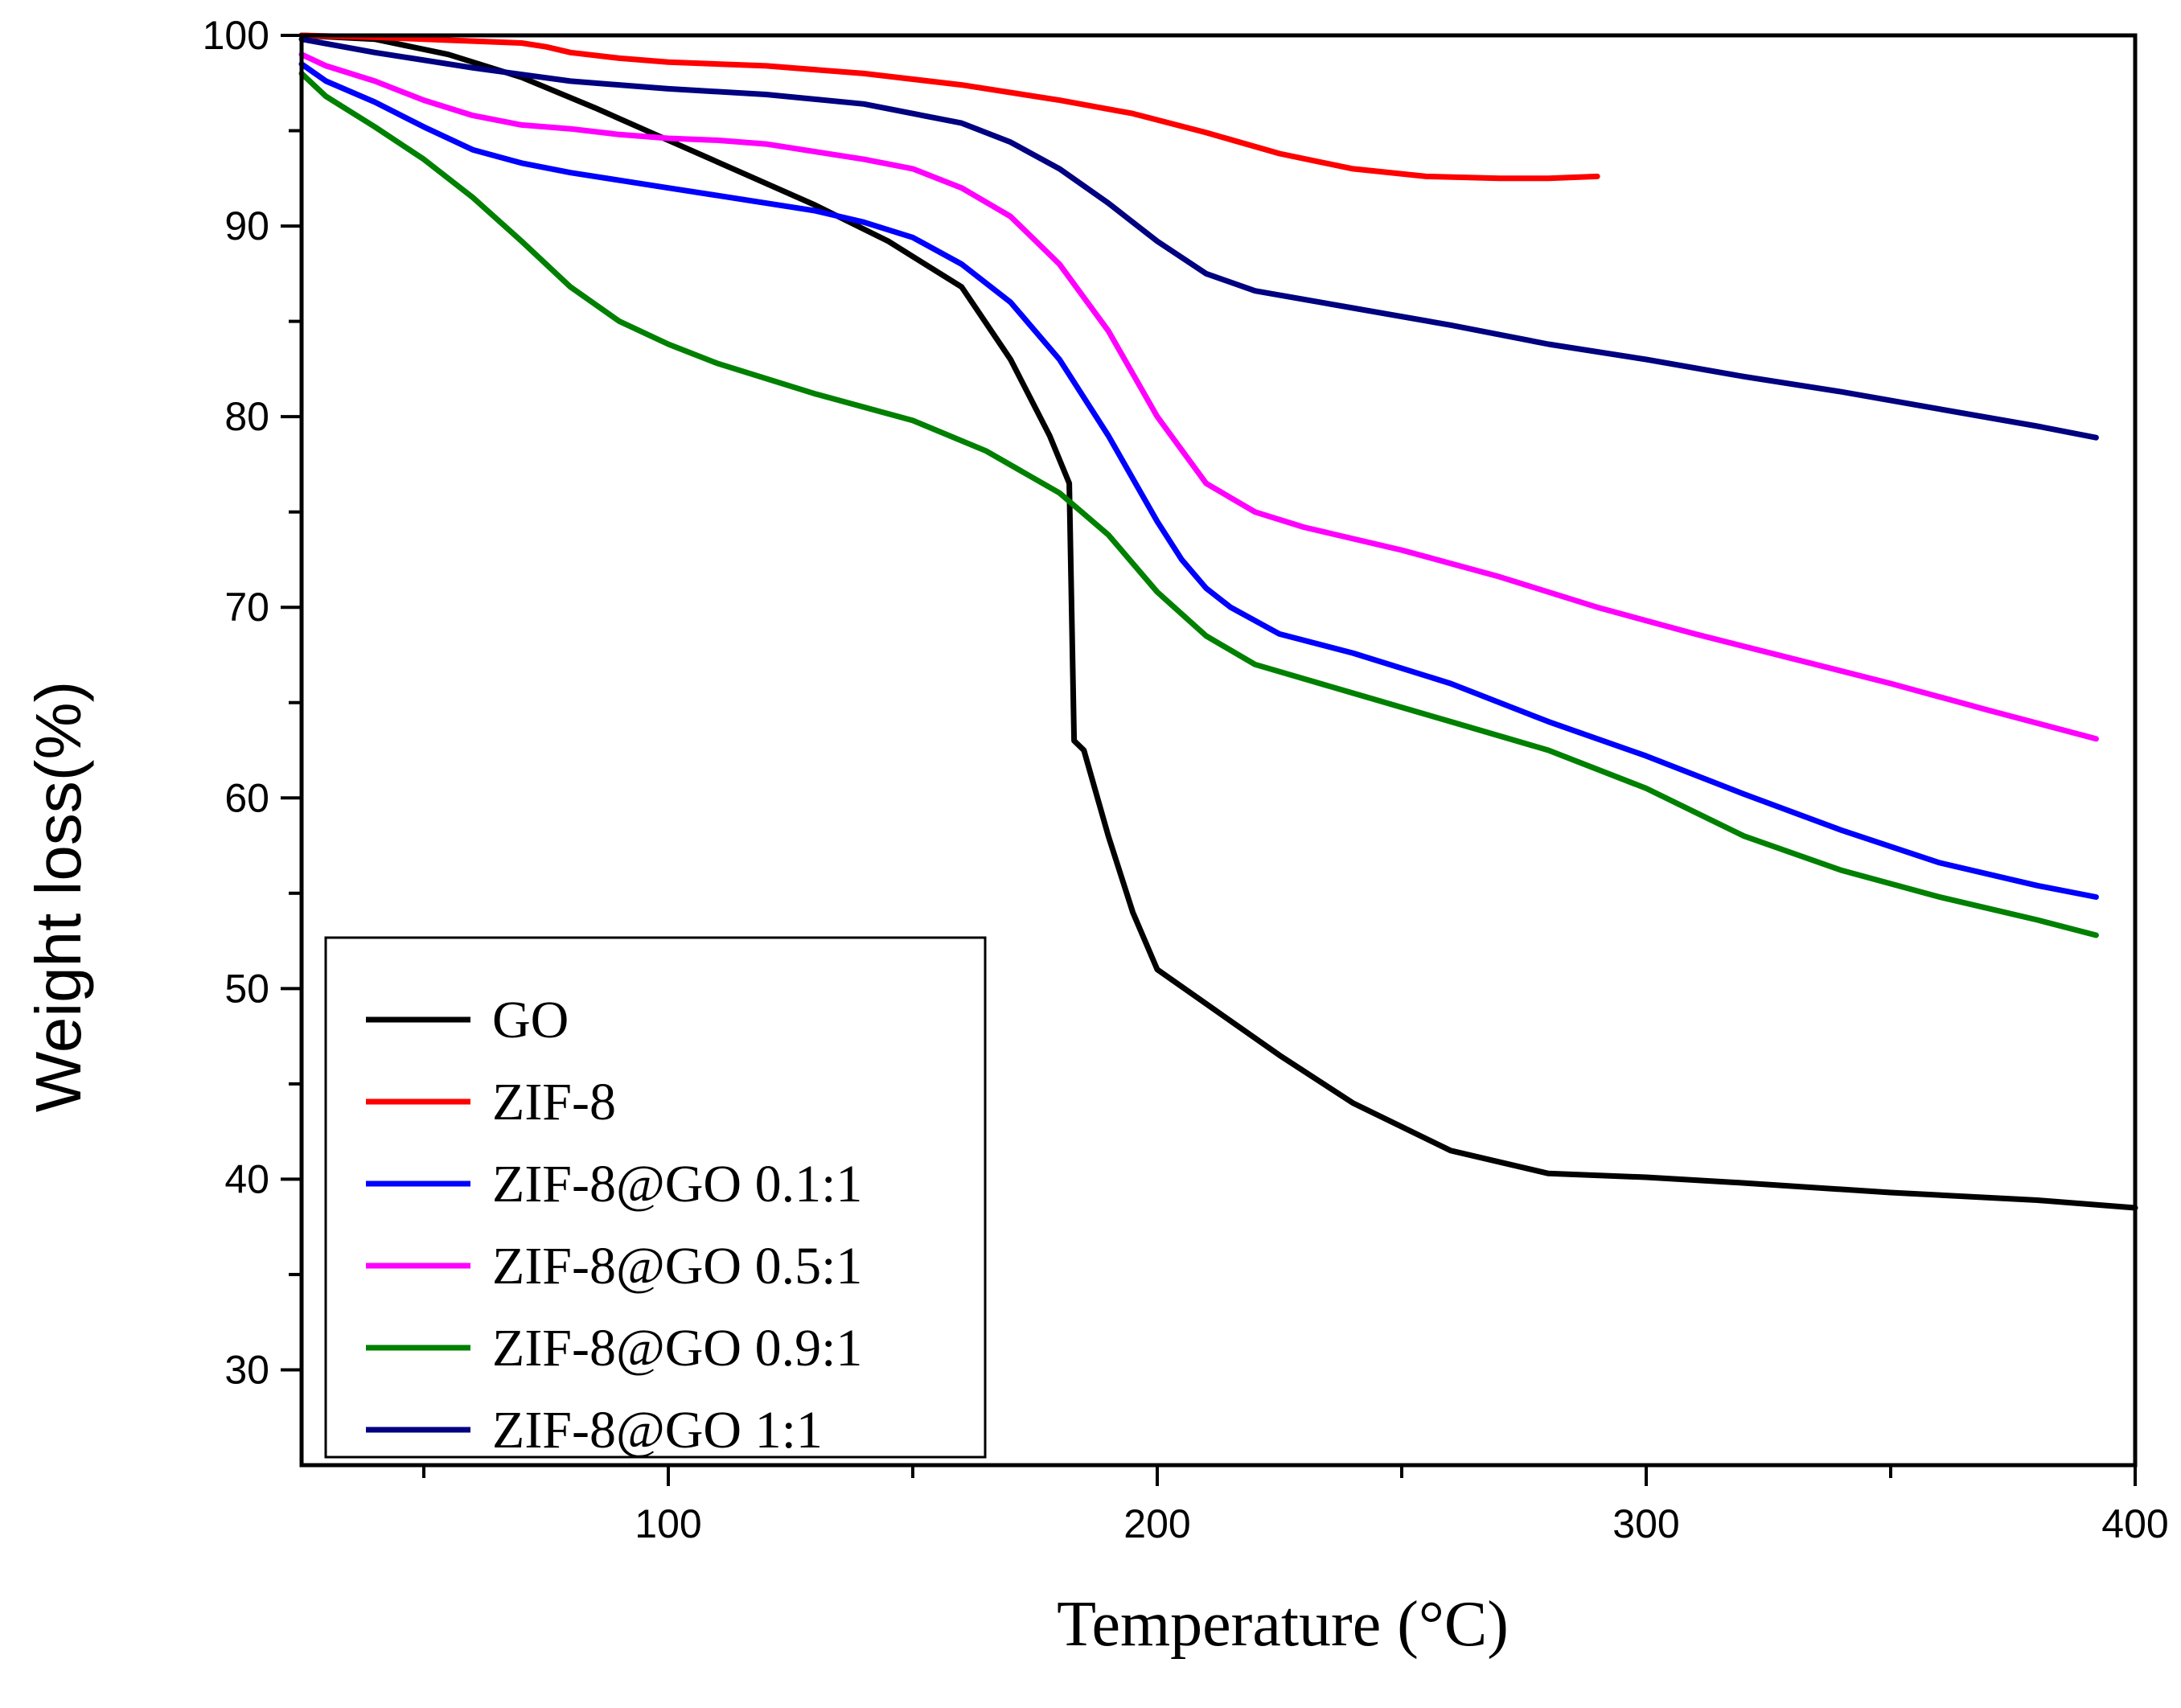 The height and width of the screenshot is (1708, 2181). What do you see at coordinates (1645, 1523) in the screenshot?
I see `x-tick-label: 300` at bounding box center [1645, 1523].